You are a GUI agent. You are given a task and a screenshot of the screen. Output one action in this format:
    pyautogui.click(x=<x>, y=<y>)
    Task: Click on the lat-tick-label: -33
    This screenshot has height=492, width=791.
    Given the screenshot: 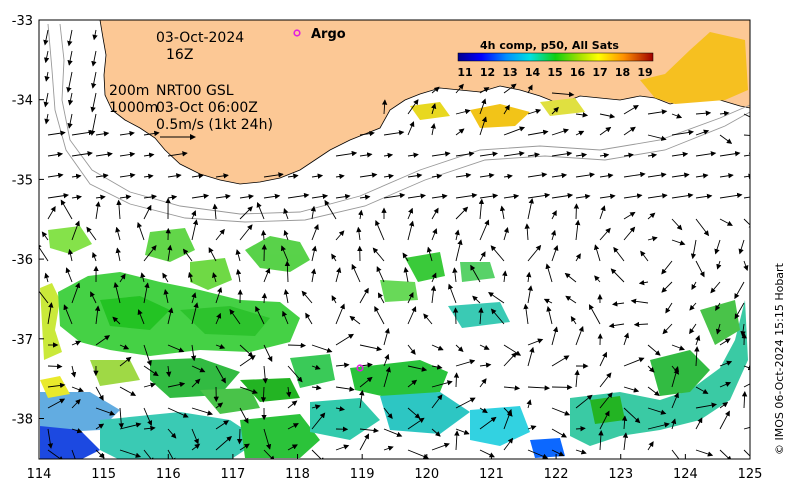 What is the action you would take?
    pyautogui.click(x=22, y=21)
    